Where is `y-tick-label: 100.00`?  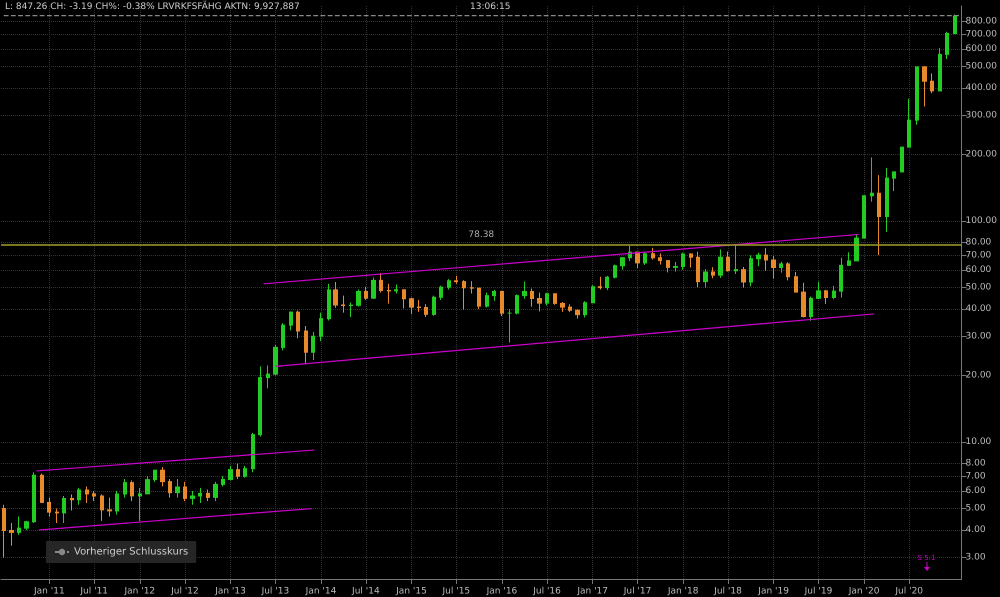 y-tick-label: 100.00 is located at coordinates (982, 221).